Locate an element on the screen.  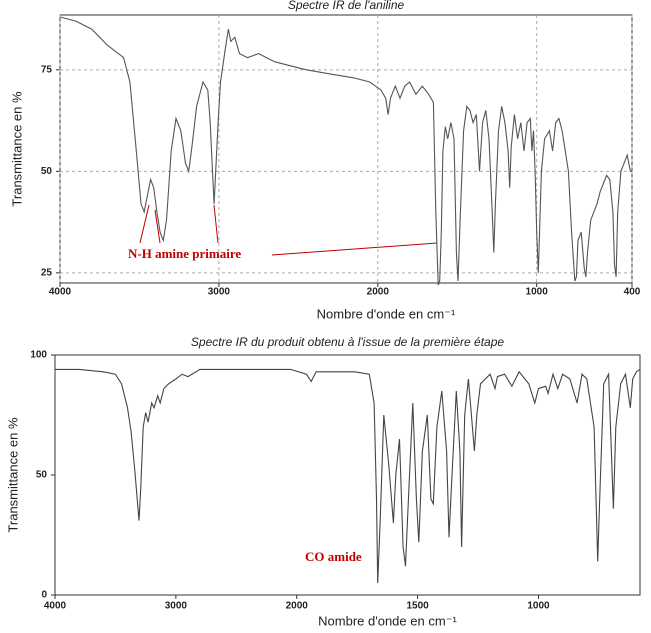
y-tick-label: 0 is located at coordinates (44, 595).